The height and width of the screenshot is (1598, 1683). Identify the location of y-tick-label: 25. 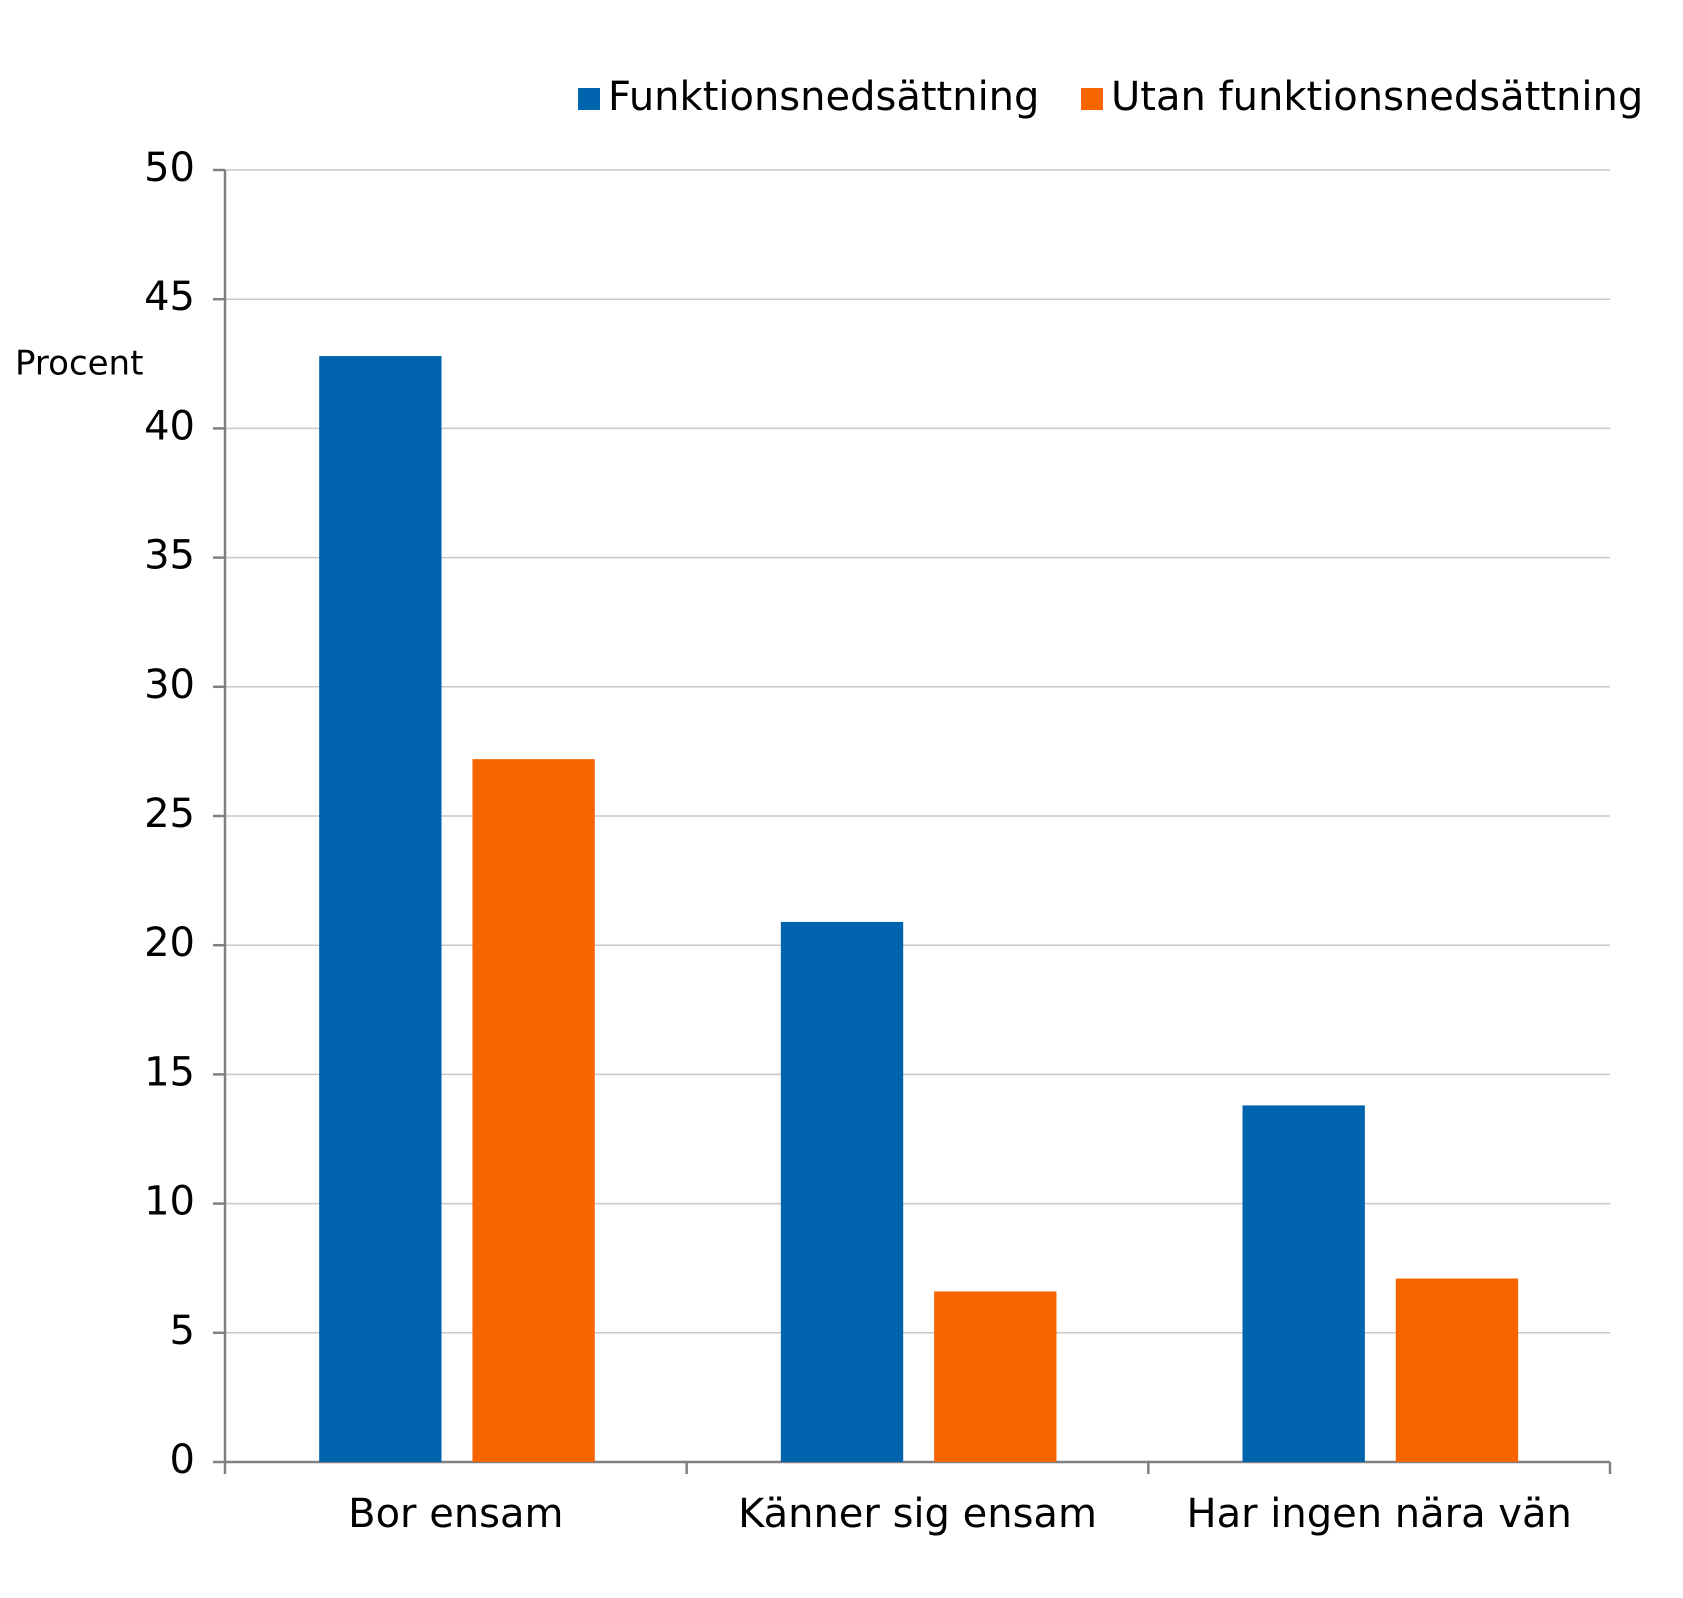
(169, 814).